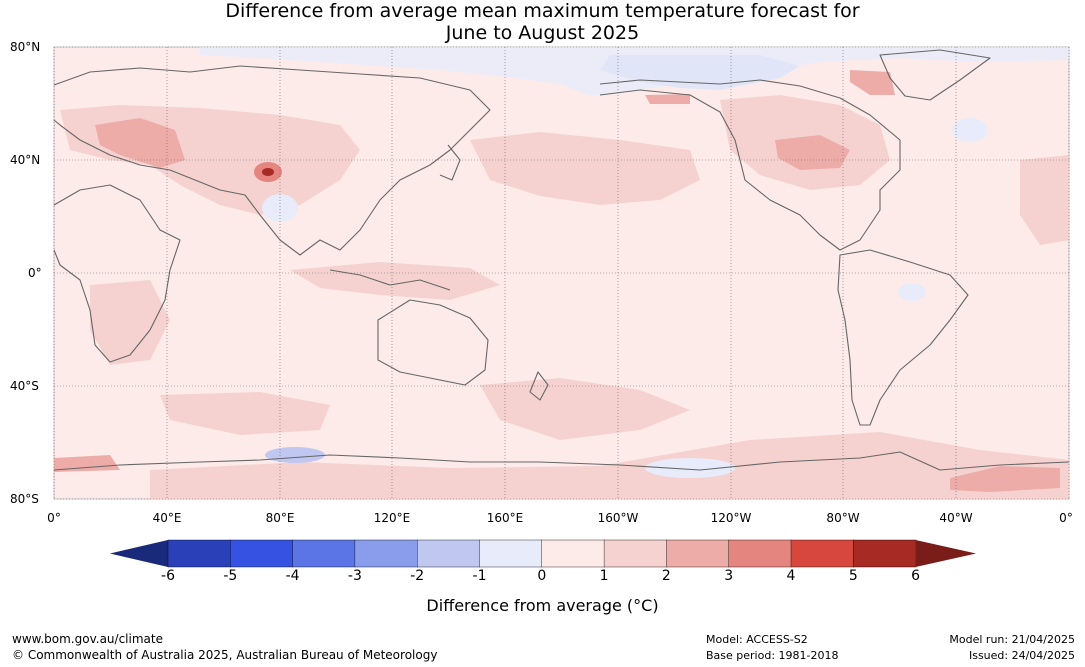 This screenshot has width=1085, height=667. What do you see at coordinates (539, 386) in the screenshot?
I see `coastline-new-zealand` at bounding box center [539, 386].